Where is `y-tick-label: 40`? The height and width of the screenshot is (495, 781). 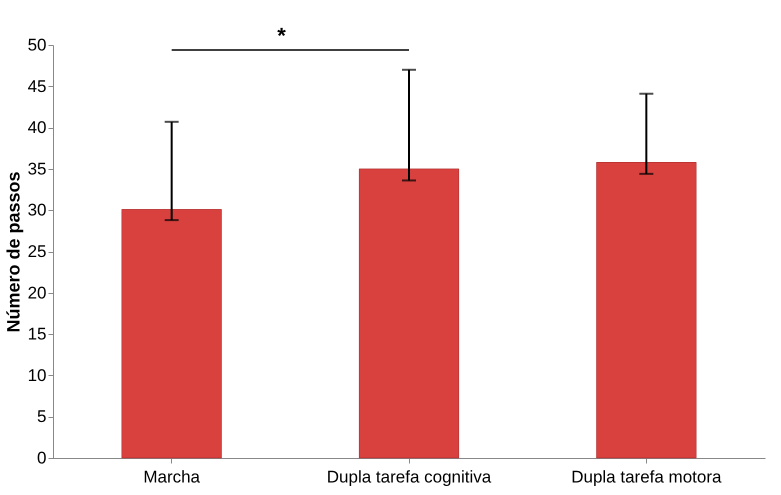 y-tick-label: 40 is located at coordinates (37, 128).